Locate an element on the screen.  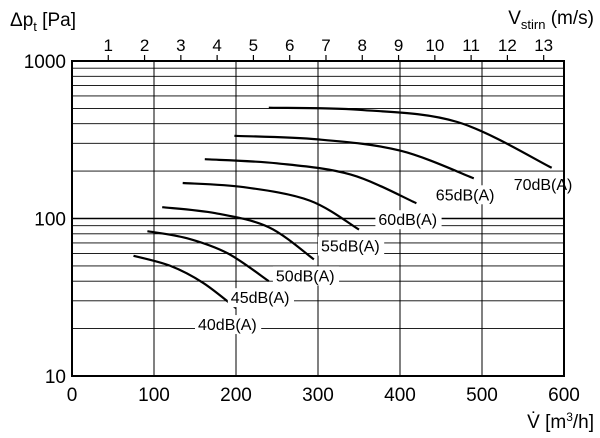
top-tick-label: 10 is located at coordinates (434, 45).